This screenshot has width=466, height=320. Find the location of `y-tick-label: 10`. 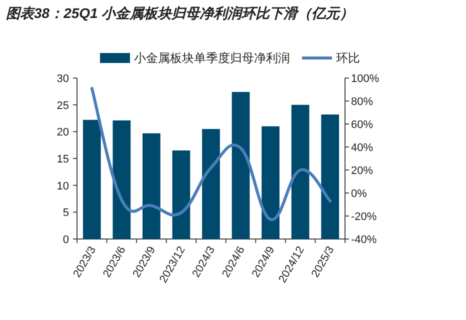

y-tick-label: 10 is located at coordinates (62, 186).